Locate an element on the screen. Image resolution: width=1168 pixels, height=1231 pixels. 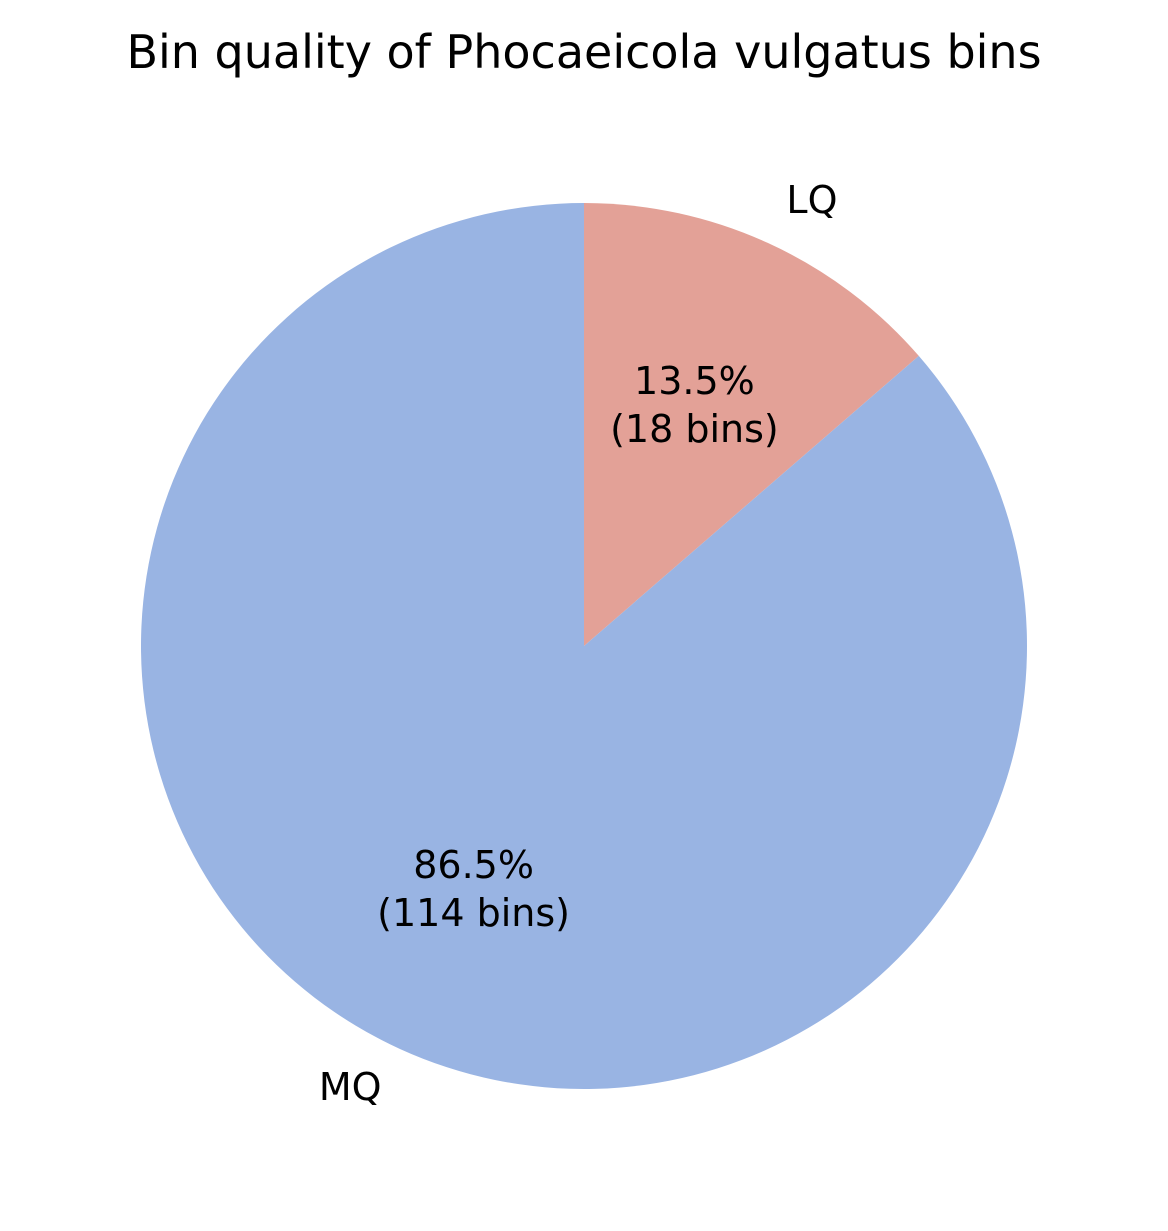
slice-label-mq: MQ is located at coordinates (350, 1087).